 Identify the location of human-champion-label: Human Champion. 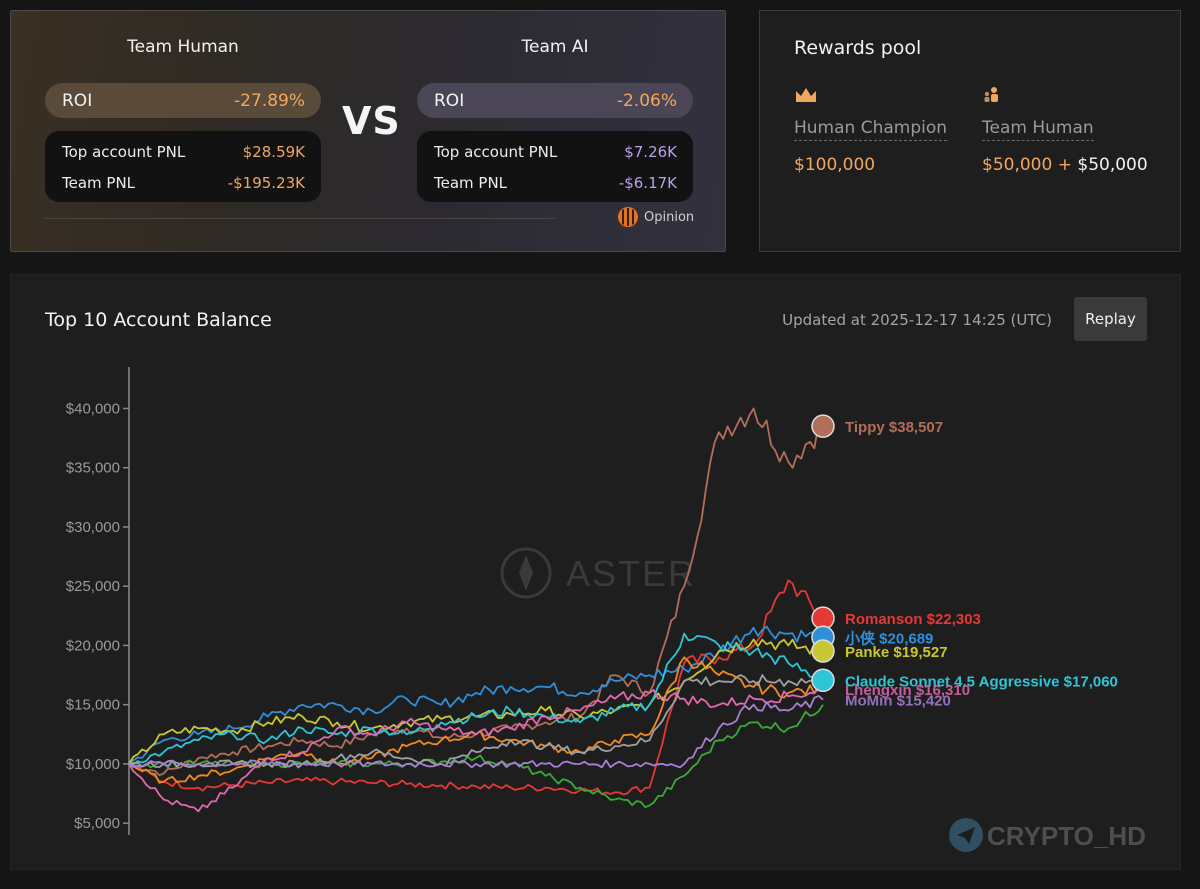
(871, 129).